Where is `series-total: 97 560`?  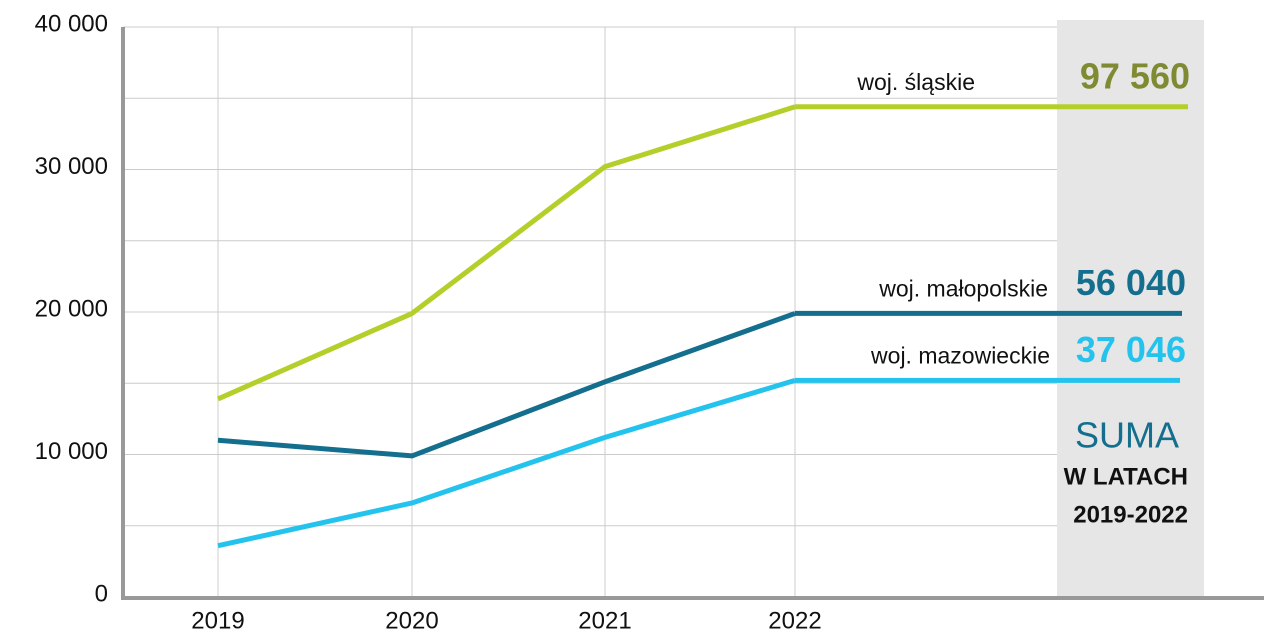 series-total: 97 560 is located at coordinates (1135, 75).